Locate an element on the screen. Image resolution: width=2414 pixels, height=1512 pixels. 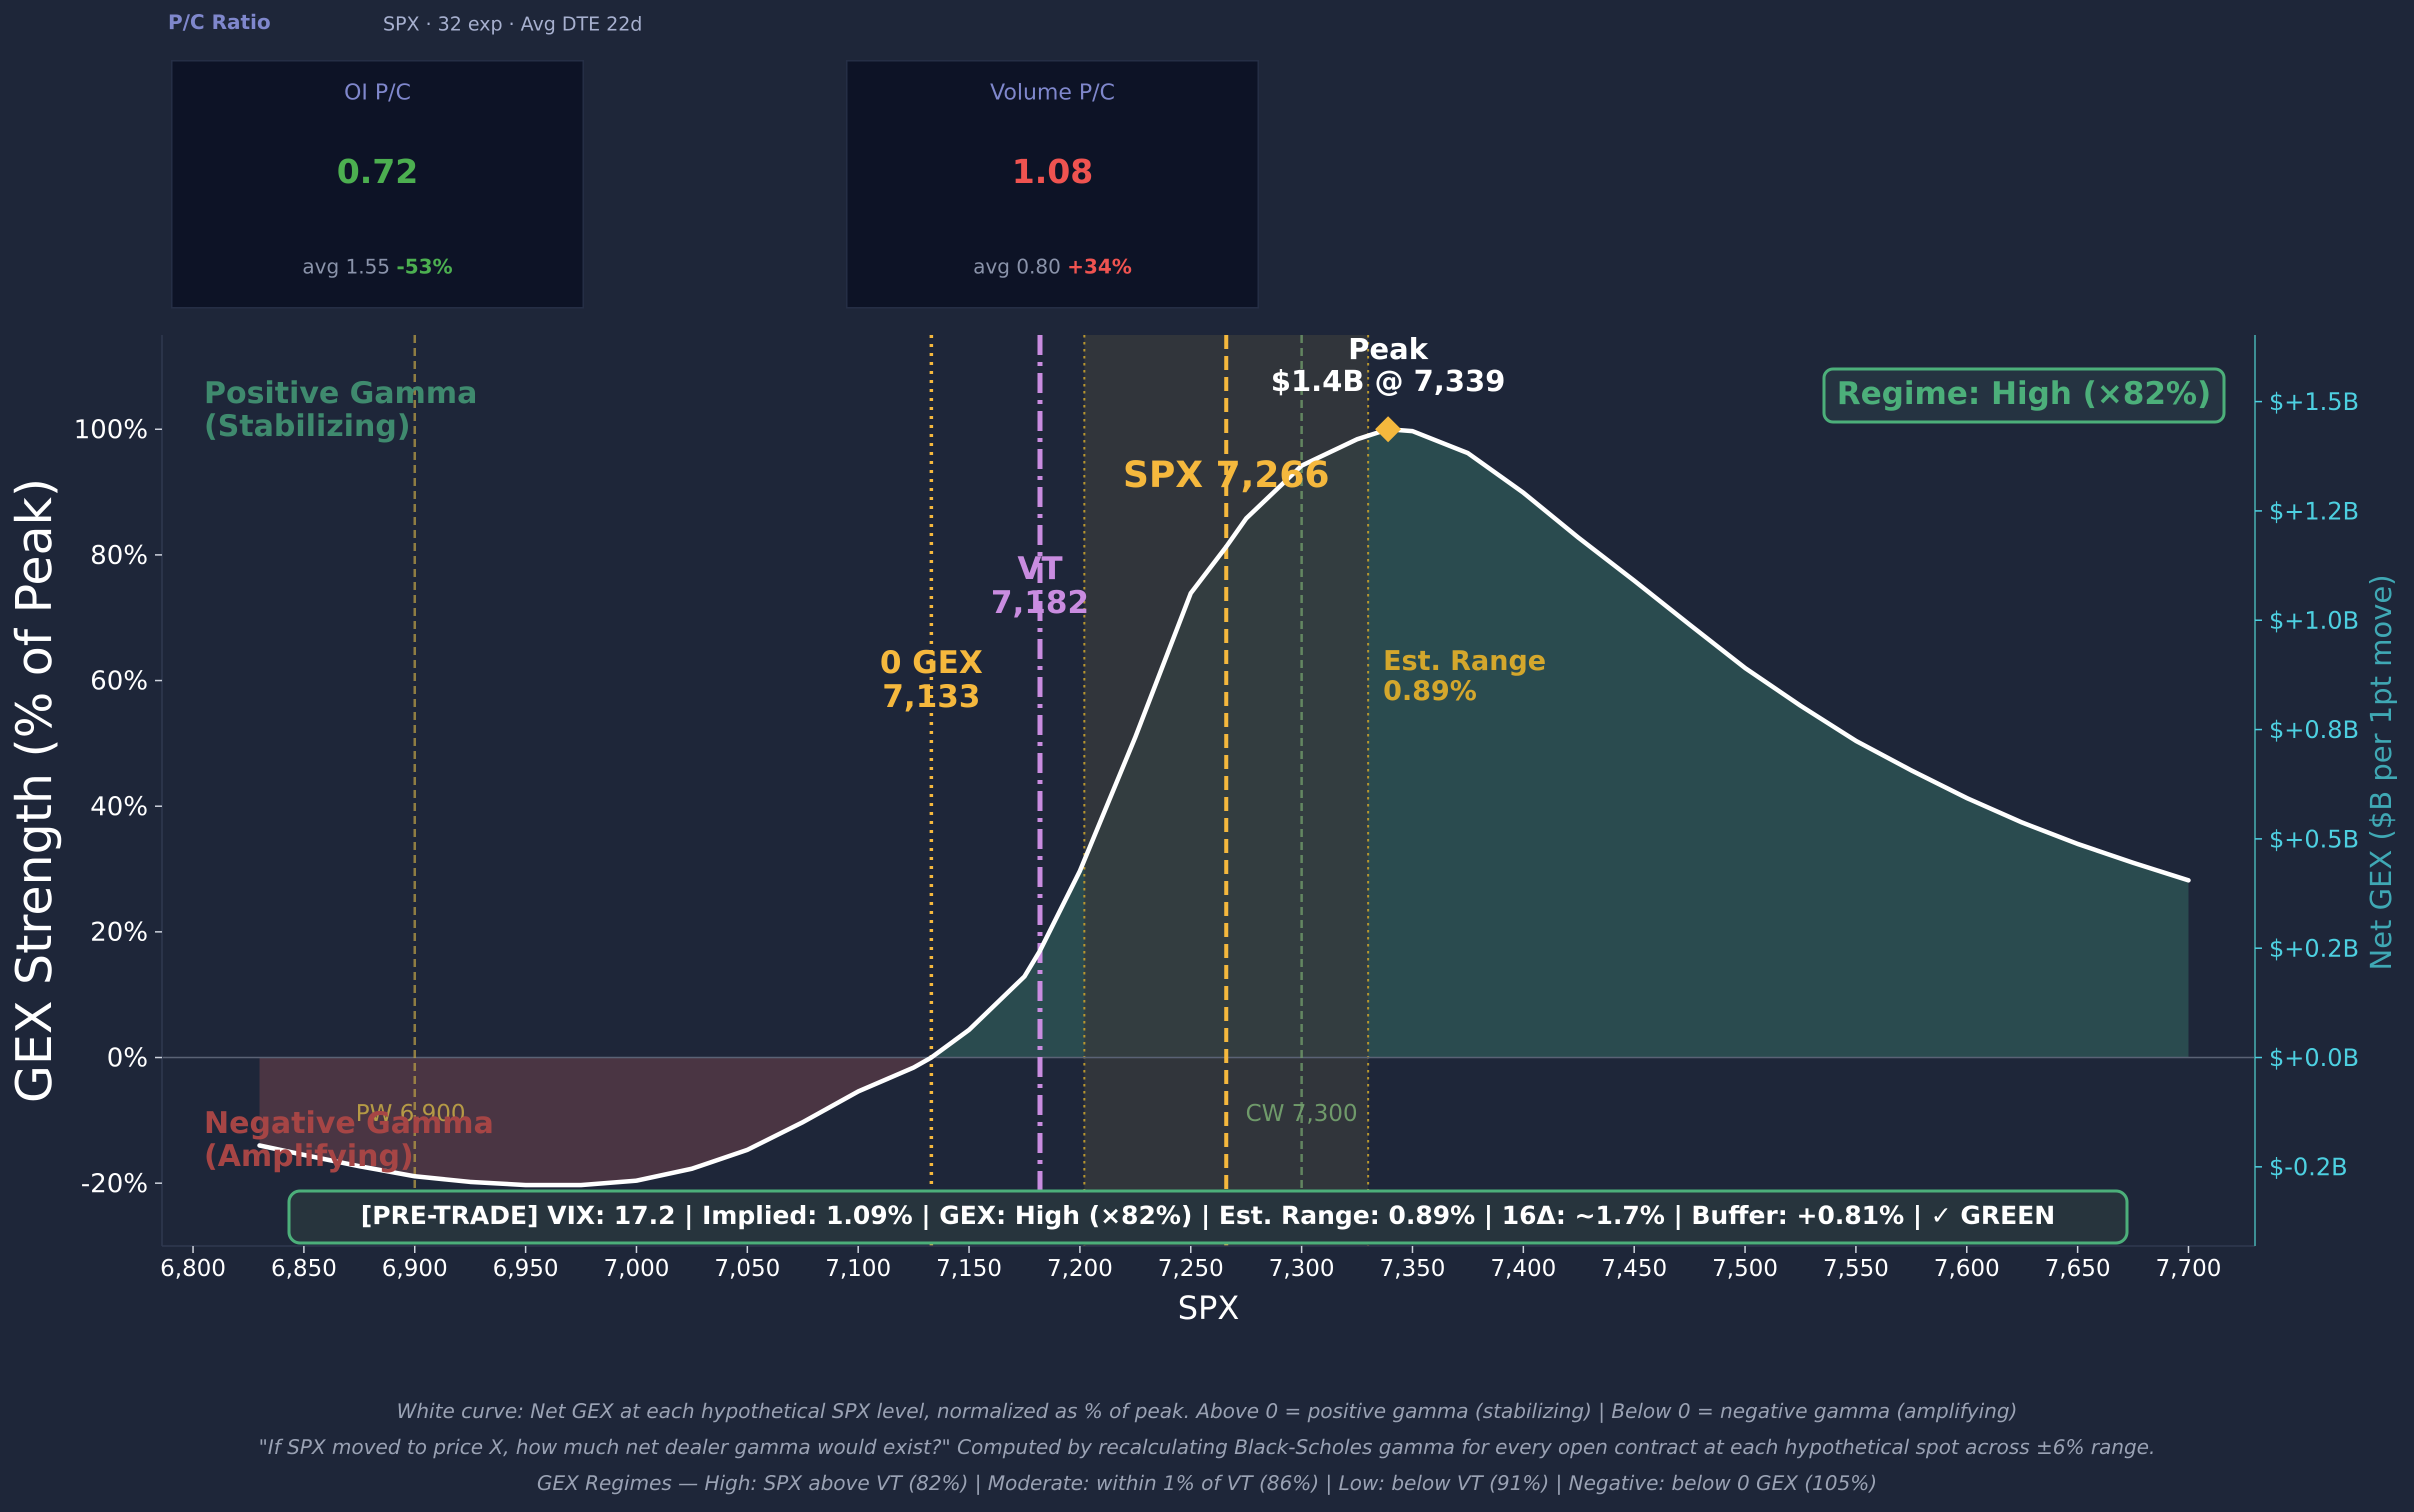
x-tick-label: 7,300 is located at coordinates (1301, 1268).